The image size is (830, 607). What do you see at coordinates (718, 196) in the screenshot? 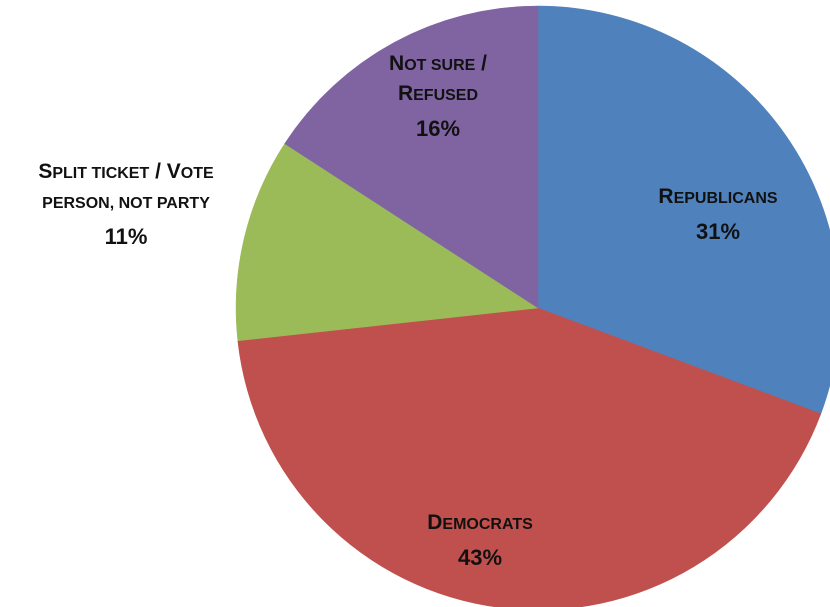
I see `slice-label-0-line-0: REPUBLICANS` at bounding box center [718, 196].